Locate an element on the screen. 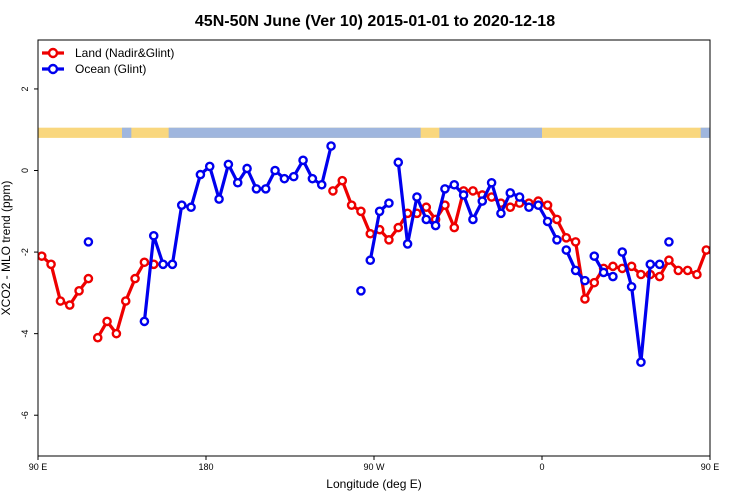  x-tick-label: 90 W is located at coordinates (374, 467).